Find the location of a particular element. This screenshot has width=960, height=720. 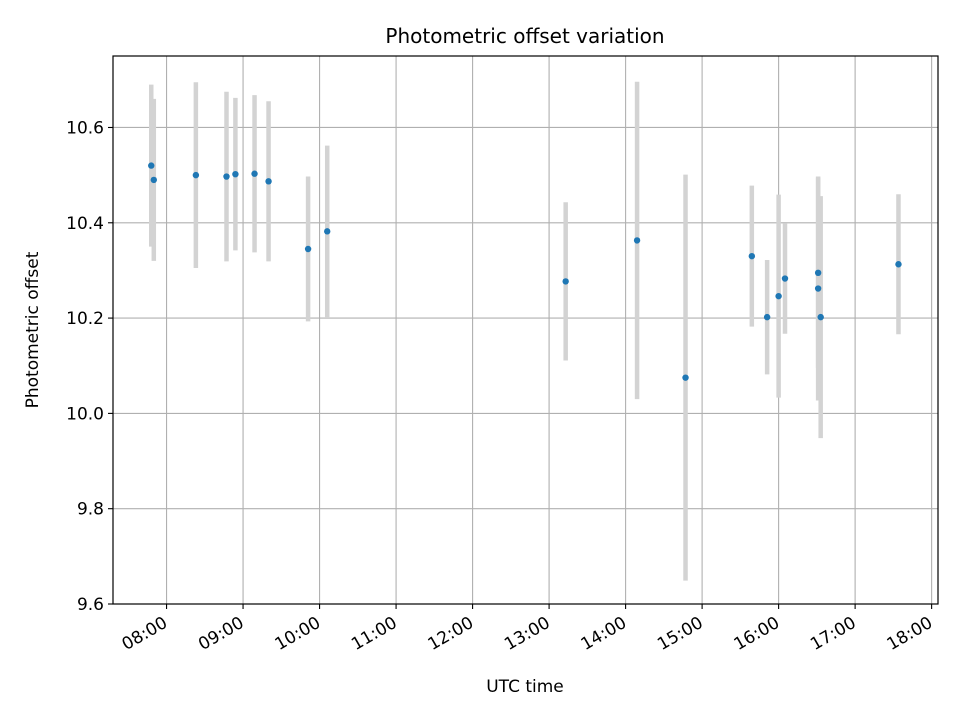

y-tick-label: 9.8 is located at coordinates (90, 510).